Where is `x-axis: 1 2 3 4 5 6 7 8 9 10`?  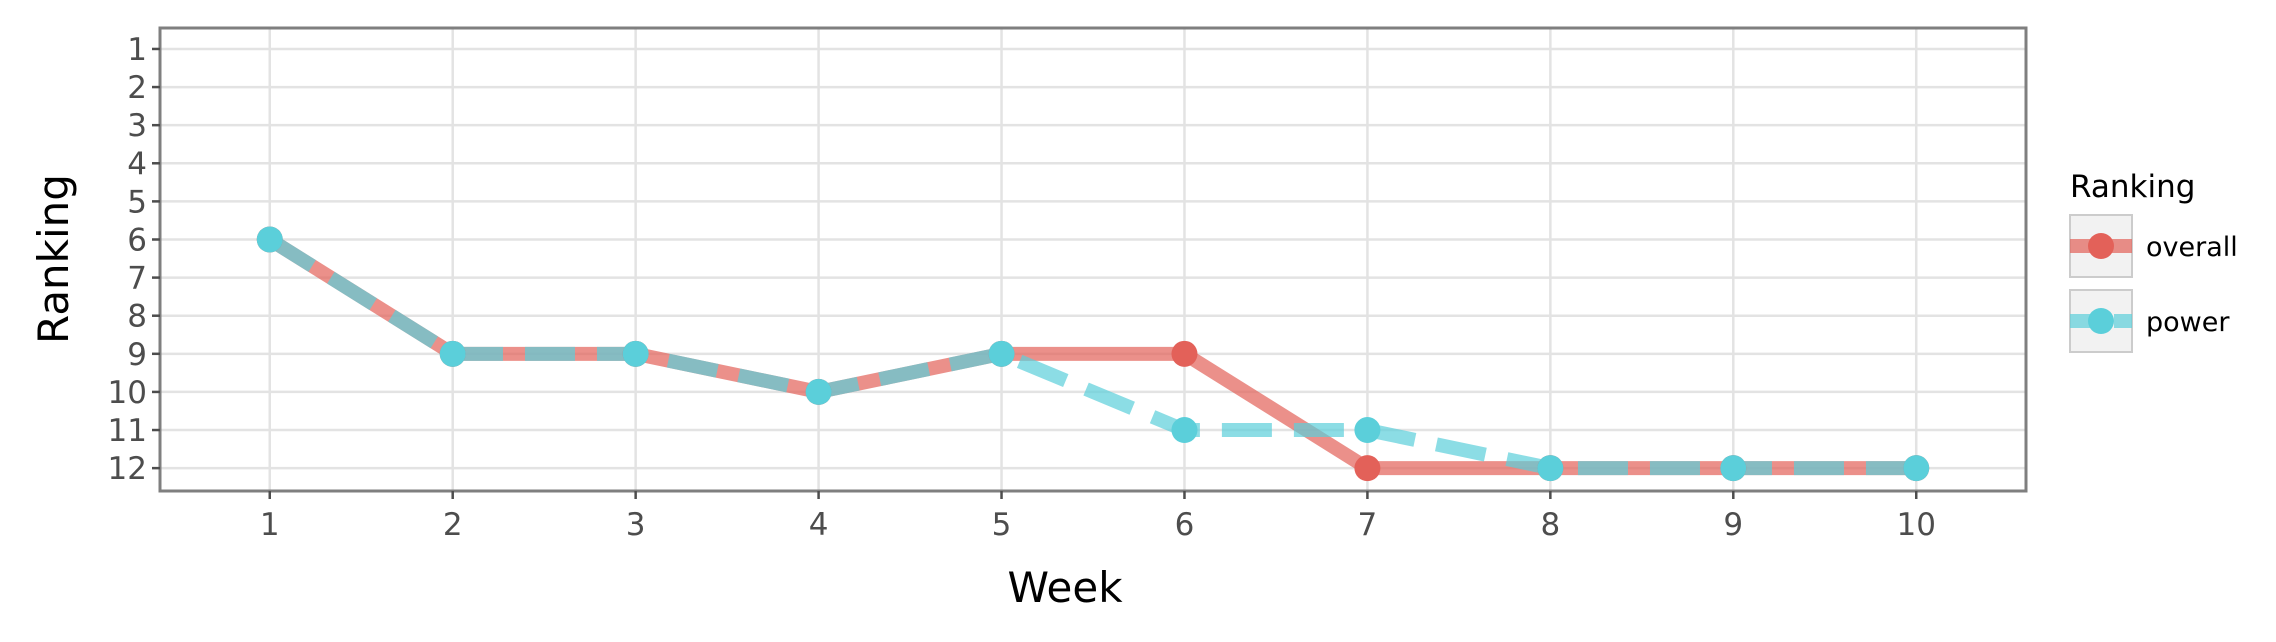 x-axis: 1 2 3 4 5 6 7 8 9 10 is located at coordinates (1098, 517).